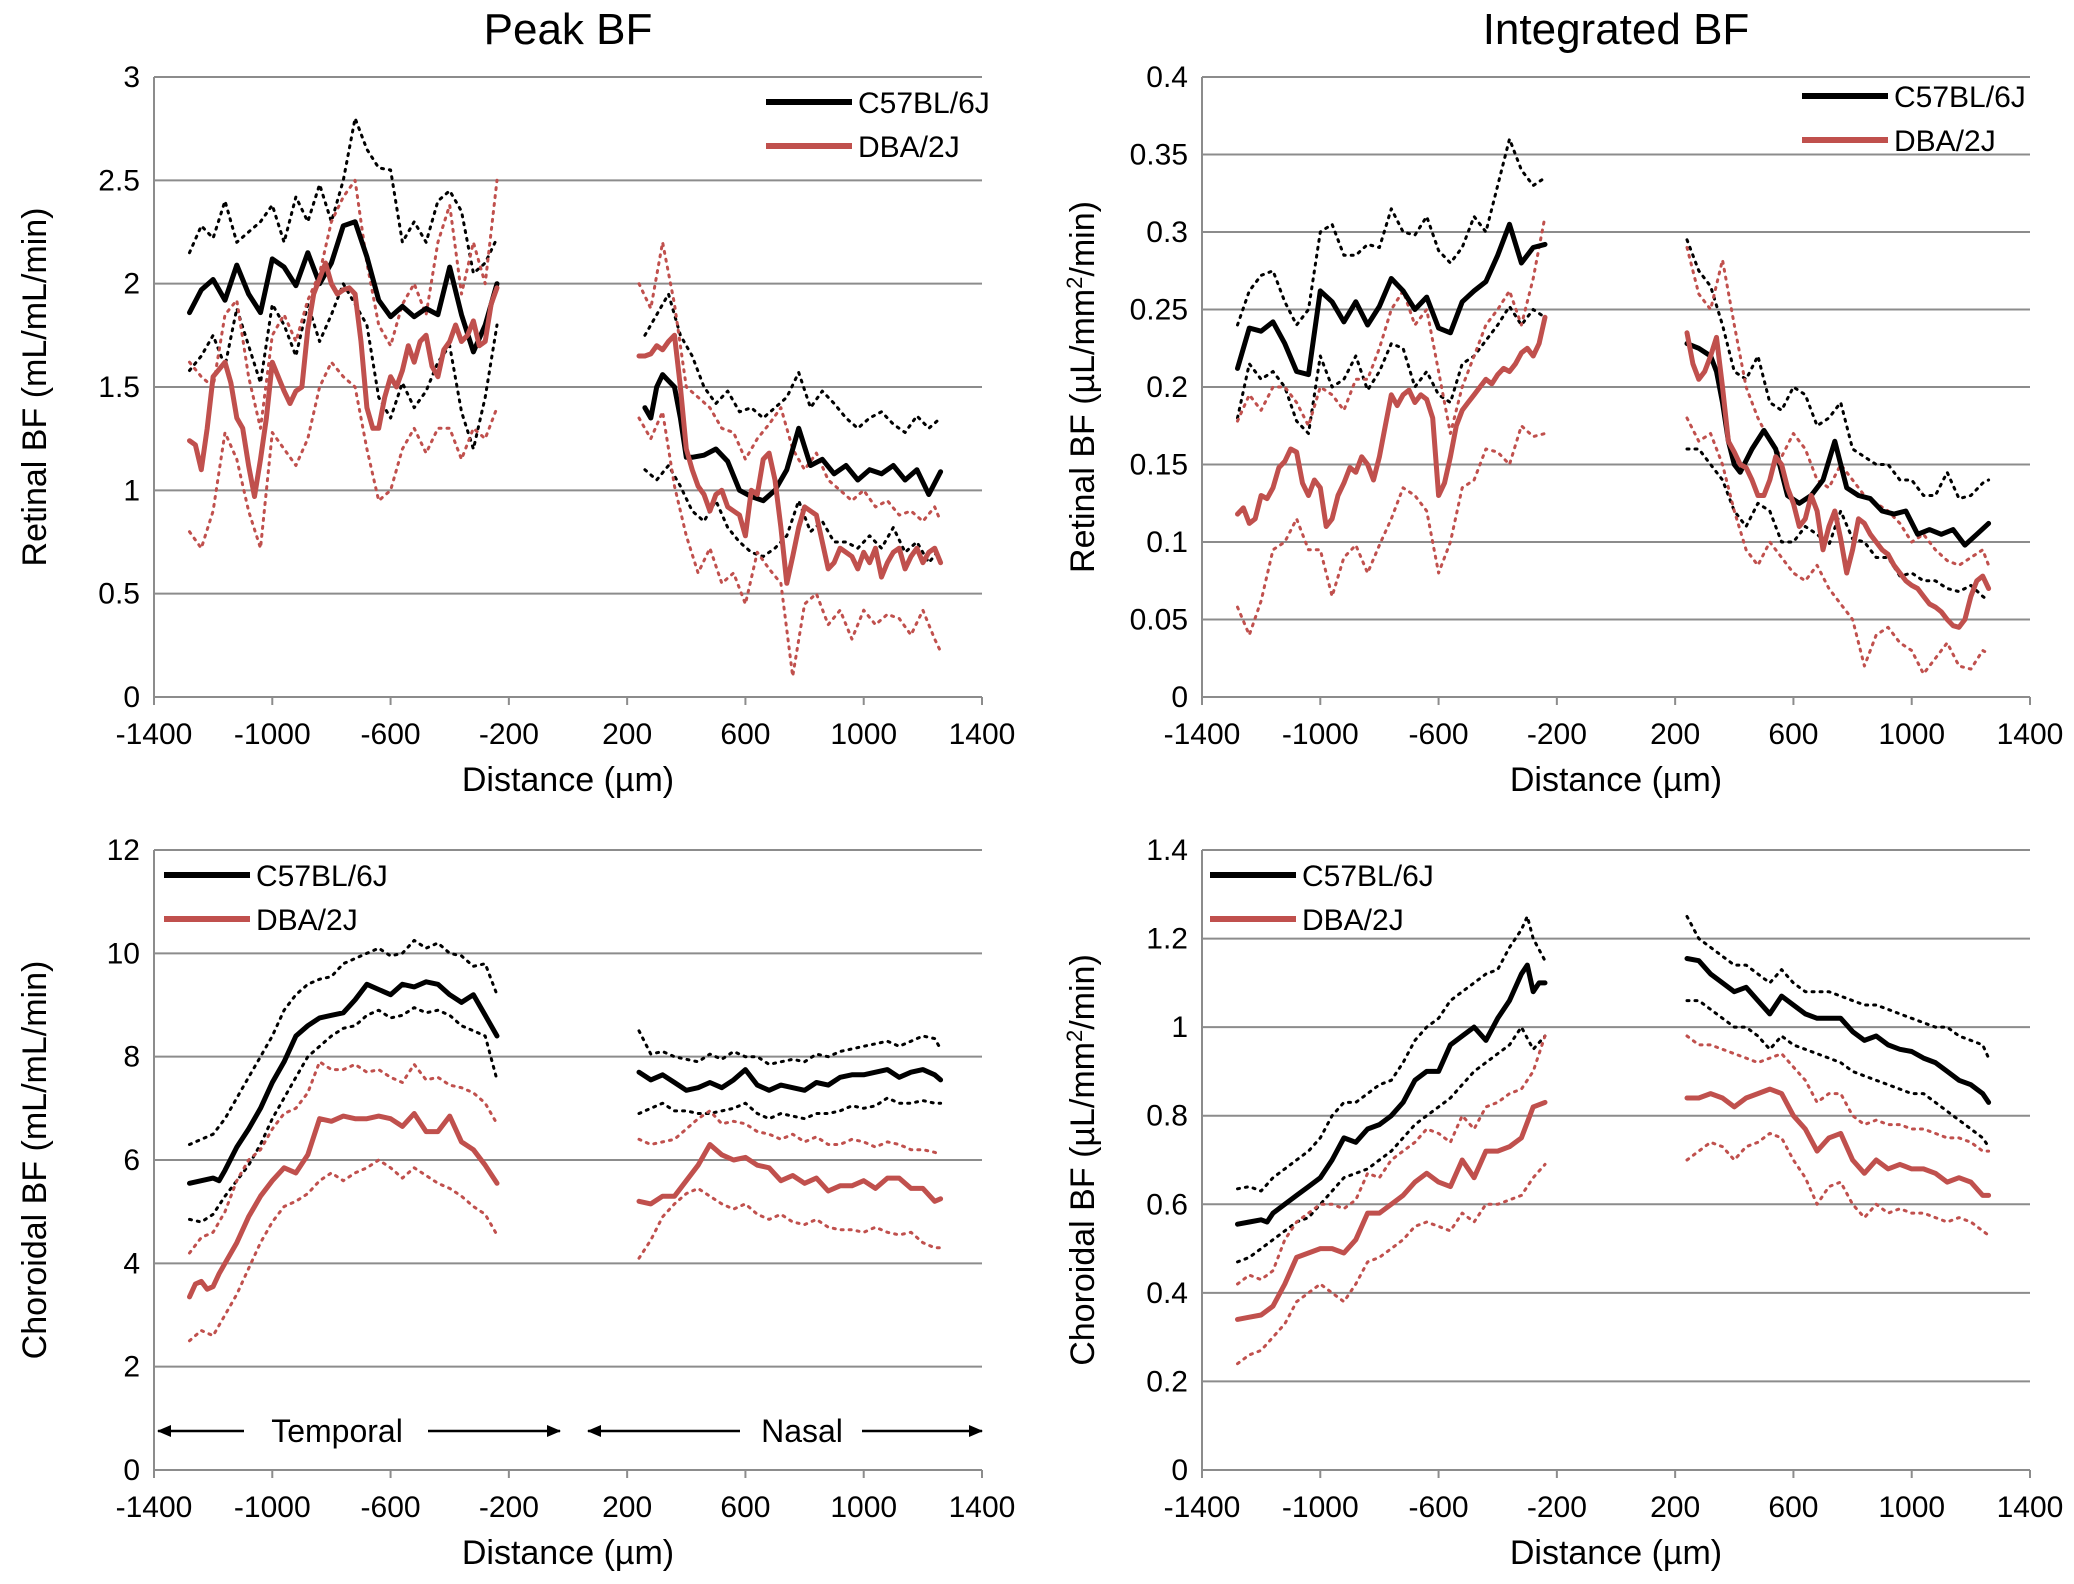  What do you see at coordinates (123, 850) in the screenshot?
I see `y-tick-label: 12` at bounding box center [123, 850].